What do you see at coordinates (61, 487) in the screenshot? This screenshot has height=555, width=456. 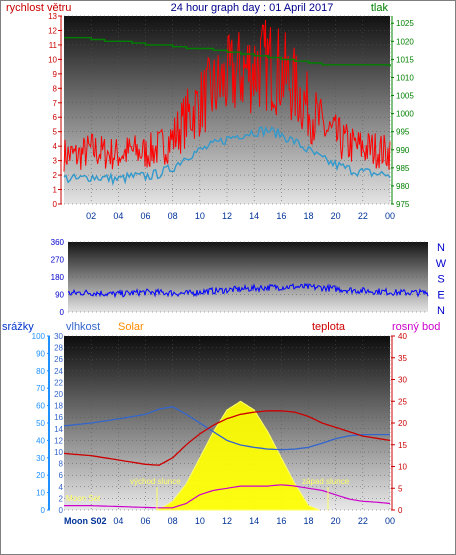 I see `humidity-y-tick-label: 4` at bounding box center [61, 487].